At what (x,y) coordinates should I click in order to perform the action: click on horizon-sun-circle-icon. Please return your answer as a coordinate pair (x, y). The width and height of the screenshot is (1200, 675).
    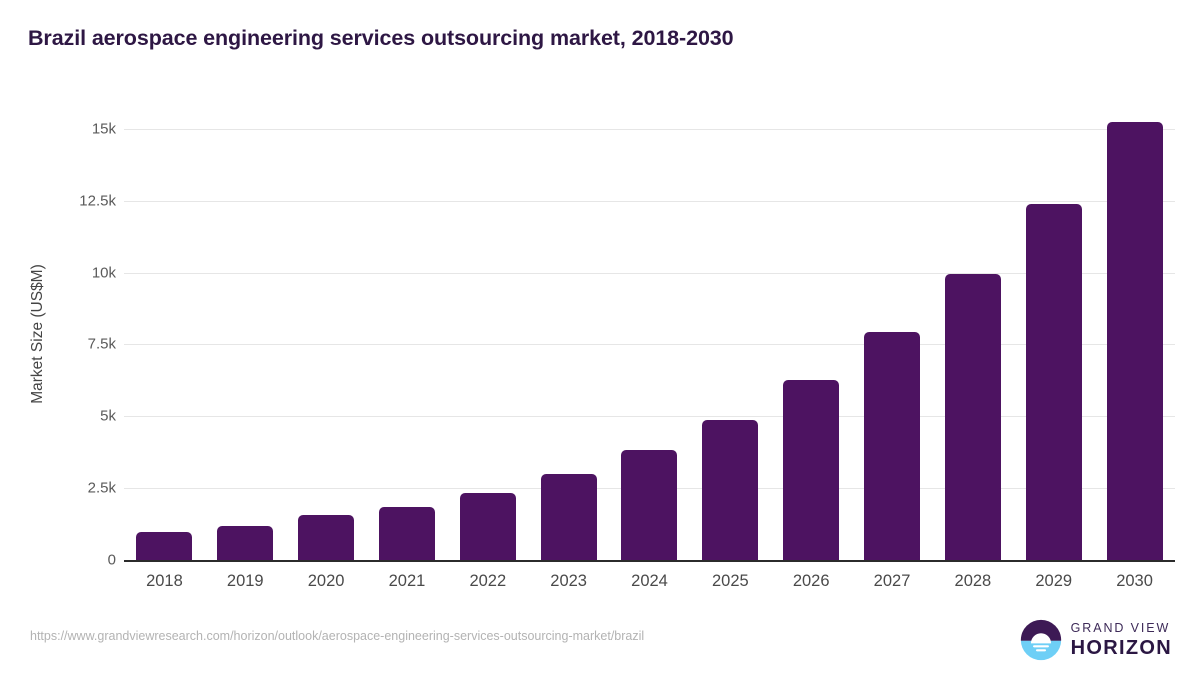
    Looking at the image, I should click on (1040, 640).